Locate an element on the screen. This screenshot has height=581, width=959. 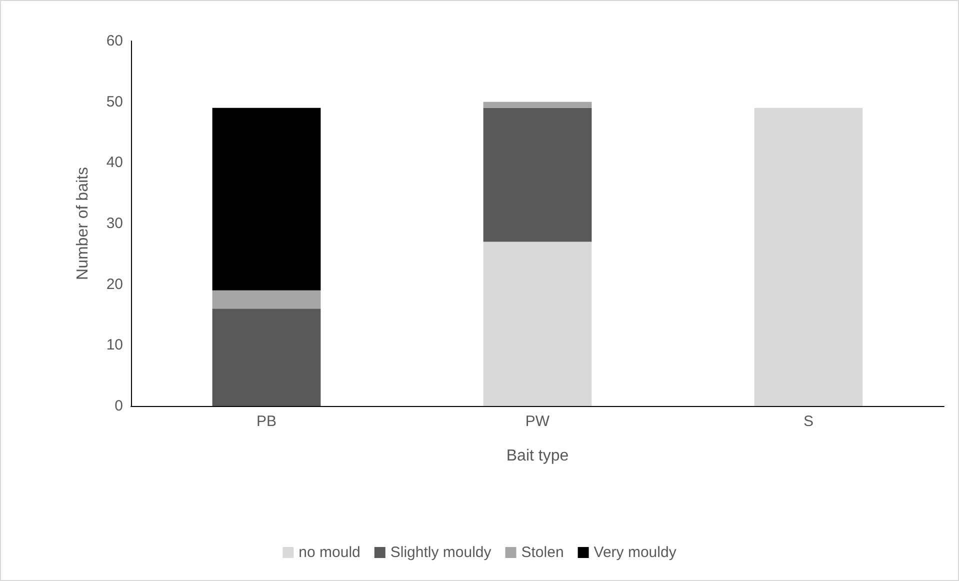
x-tick-label: PB is located at coordinates (266, 421).